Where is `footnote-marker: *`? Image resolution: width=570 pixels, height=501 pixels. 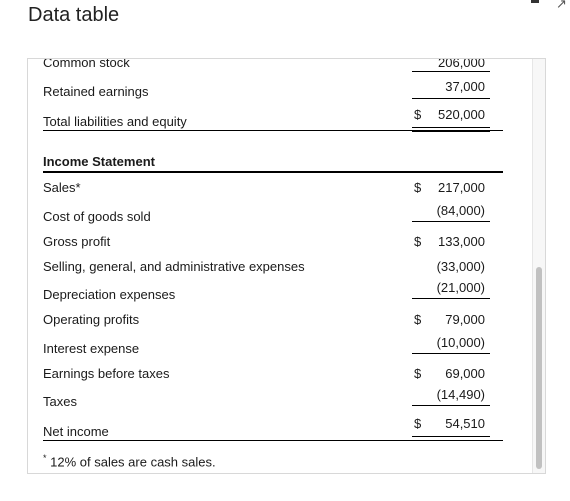
footnote-marker: * is located at coordinates (45, 458).